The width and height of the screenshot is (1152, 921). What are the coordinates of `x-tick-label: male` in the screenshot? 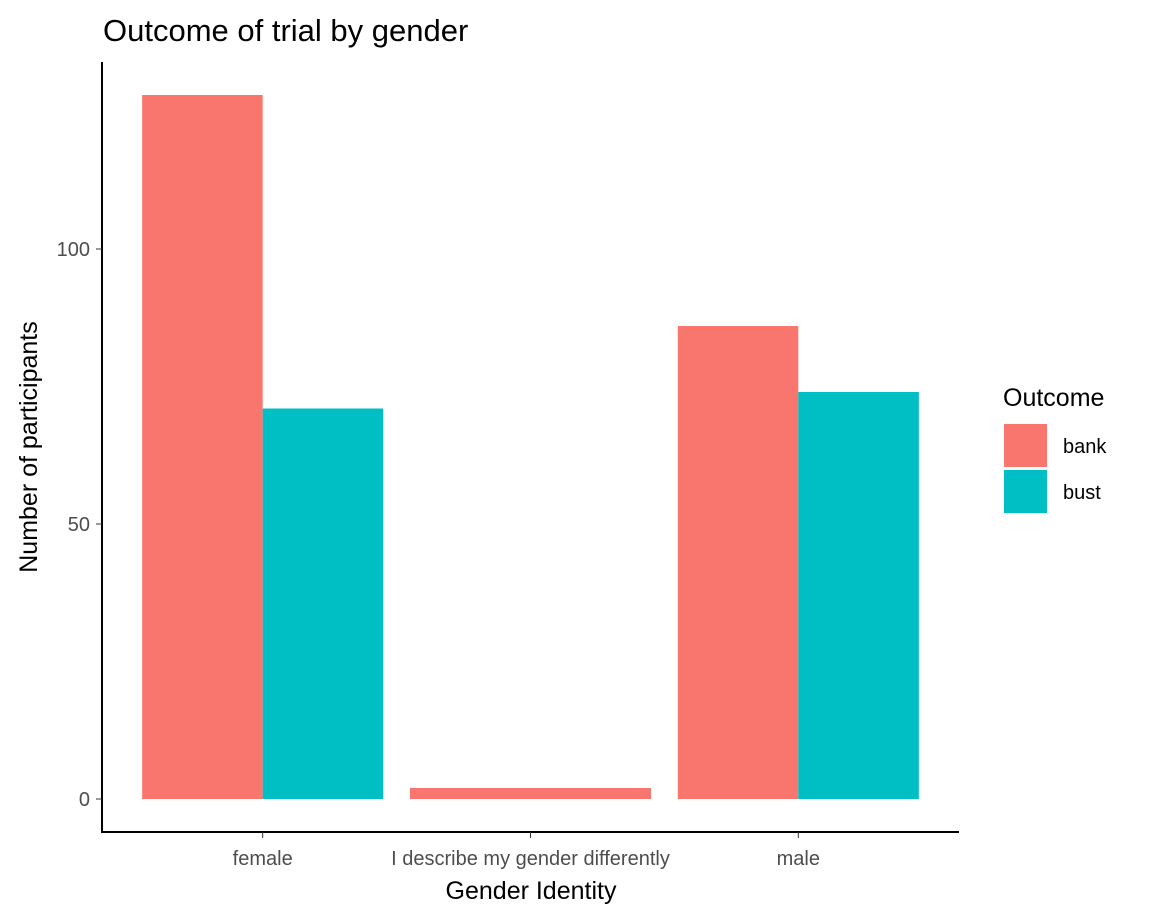 It's located at (798, 859).